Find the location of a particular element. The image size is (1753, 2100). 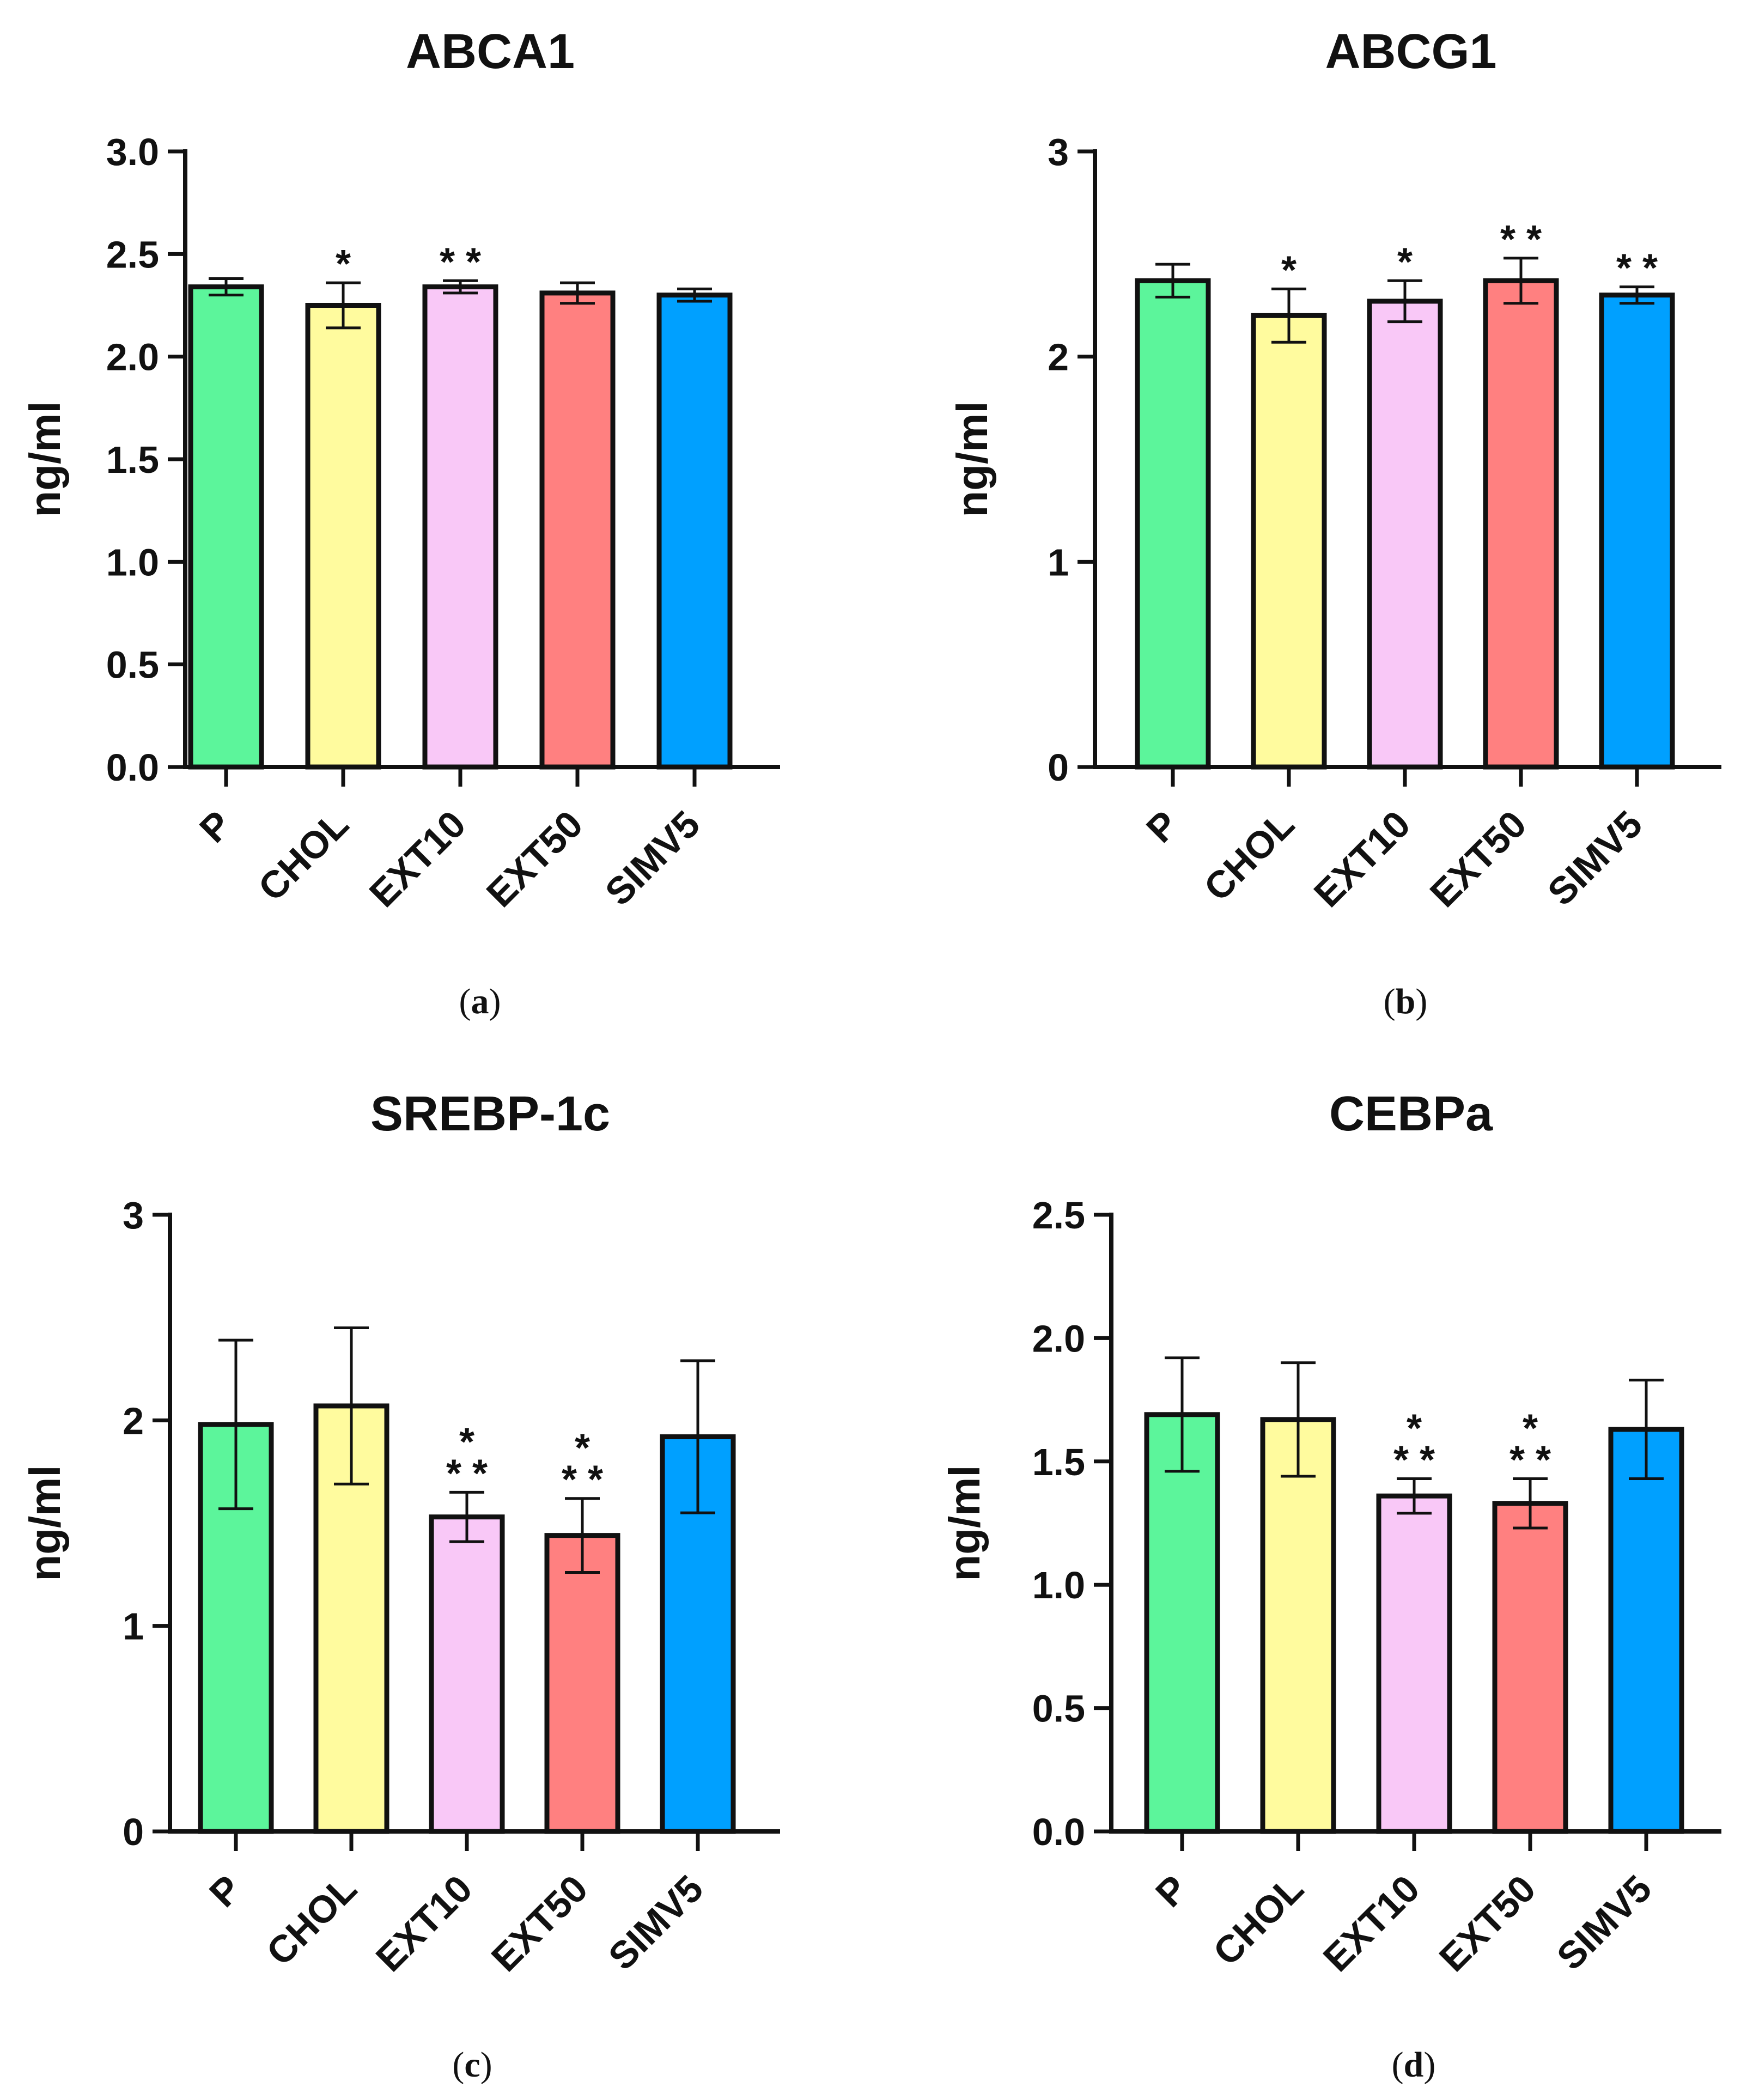

panel-label: (c) is located at coordinates (472, 2065).